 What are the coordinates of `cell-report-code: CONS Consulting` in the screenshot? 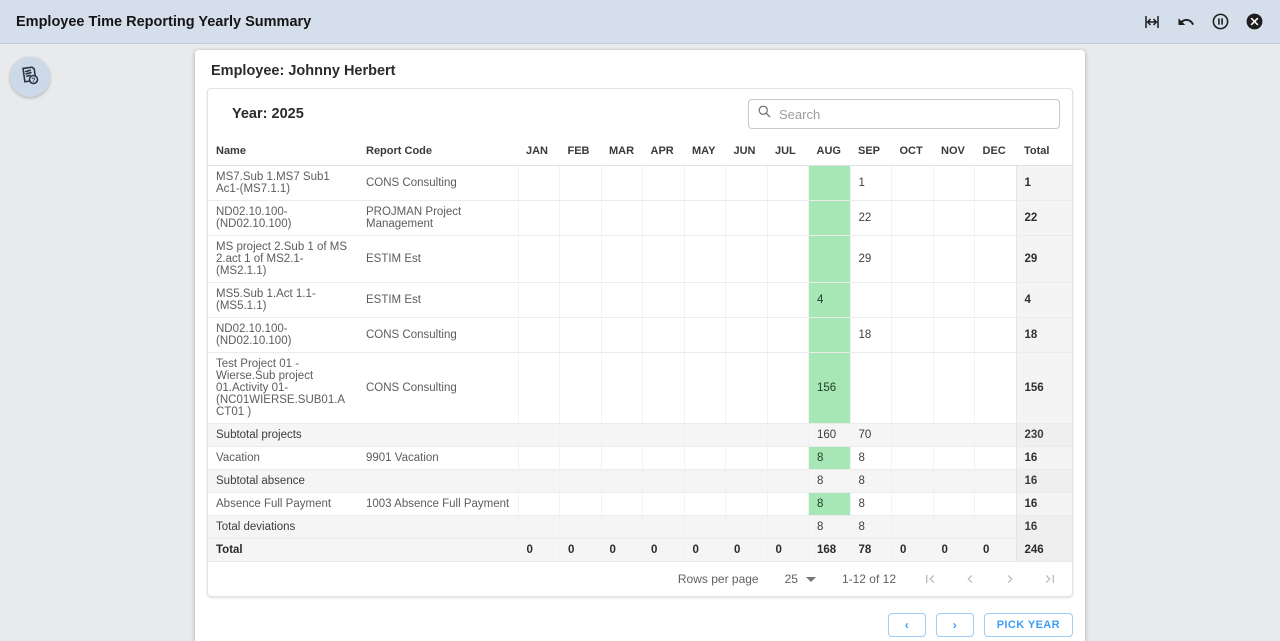 It's located at (438, 335).